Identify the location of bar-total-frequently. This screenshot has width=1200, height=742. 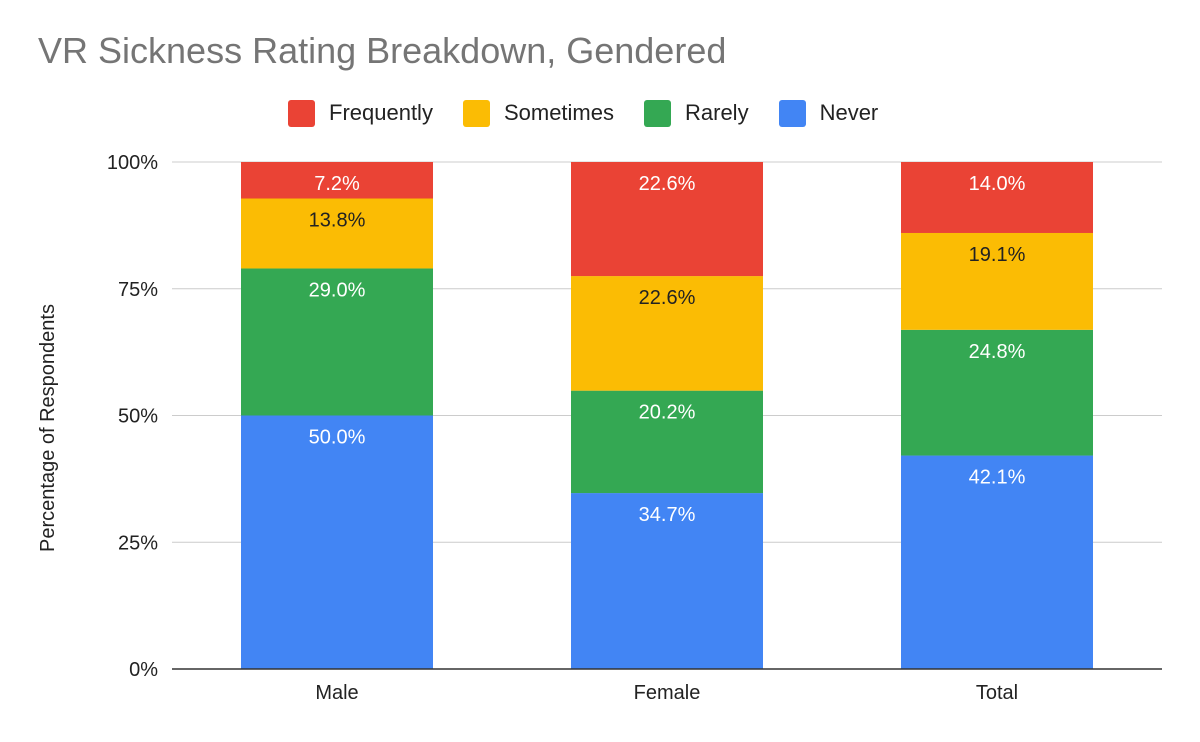
(997, 197).